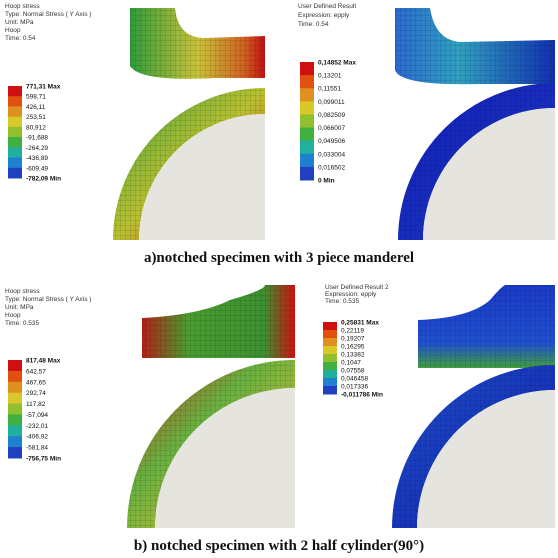 This screenshot has height=558, width=558. Describe the element at coordinates (36, 107) in the screenshot. I see `legend-label: 426,11` at that location.